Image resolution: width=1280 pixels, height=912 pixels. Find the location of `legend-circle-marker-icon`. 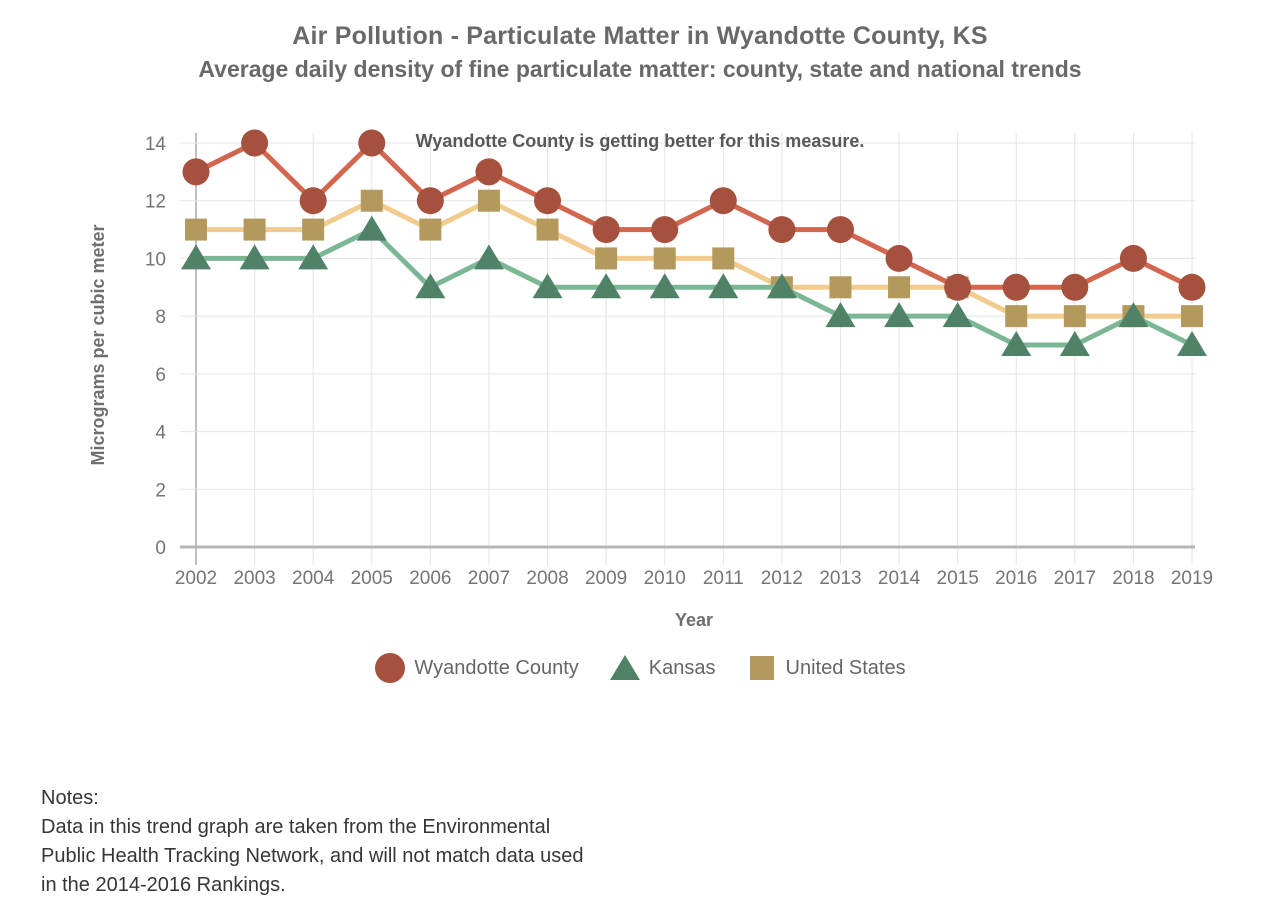

legend-circle-marker-icon is located at coordinates (390, 668).